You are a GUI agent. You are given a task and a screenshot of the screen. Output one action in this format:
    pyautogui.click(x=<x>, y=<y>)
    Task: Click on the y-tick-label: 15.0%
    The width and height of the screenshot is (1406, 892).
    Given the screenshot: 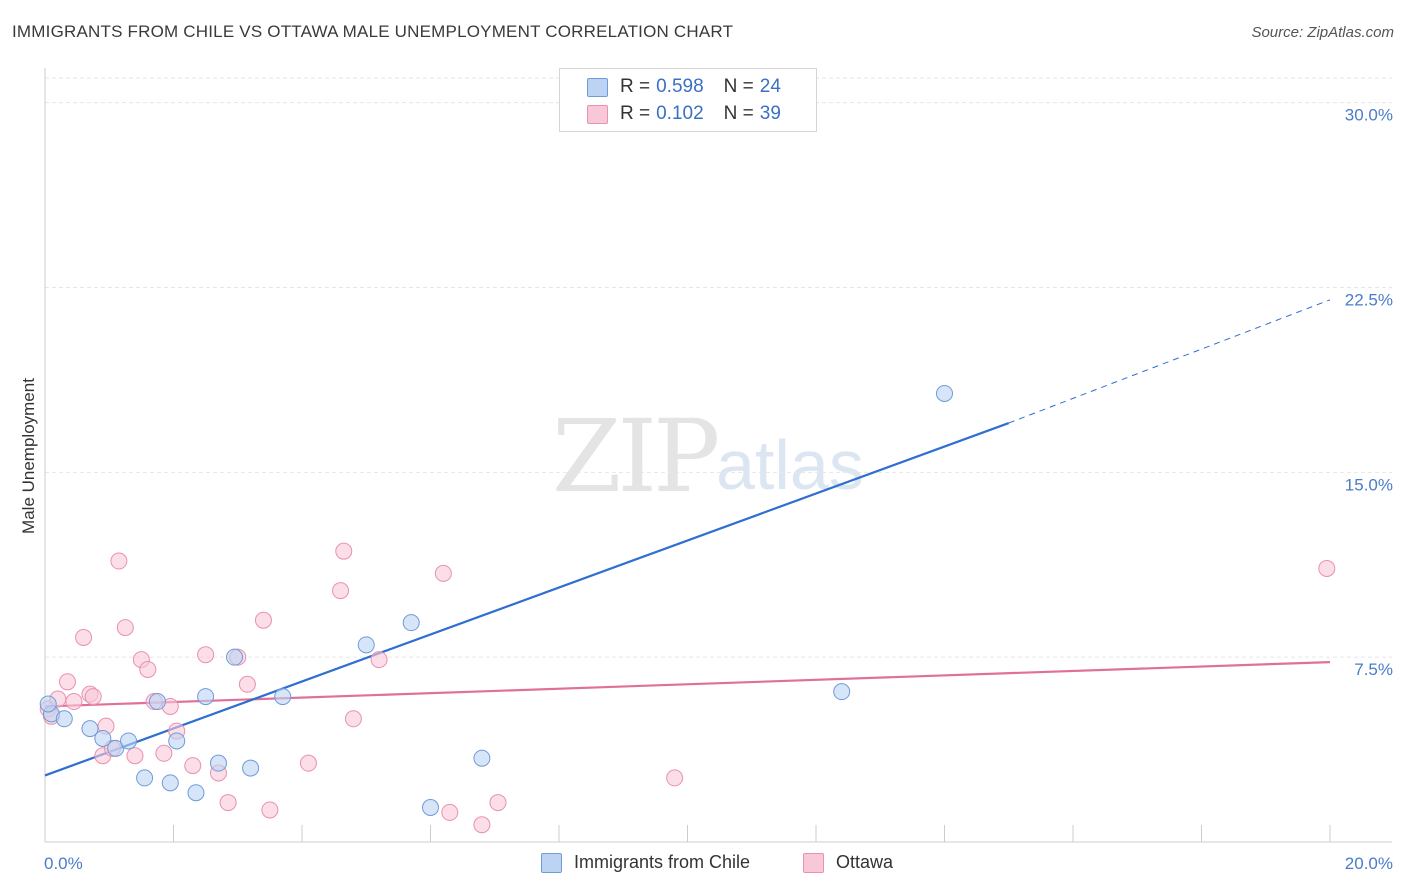 What is the action you would take?
    pyautogui.click(x=1369, y=484)
    